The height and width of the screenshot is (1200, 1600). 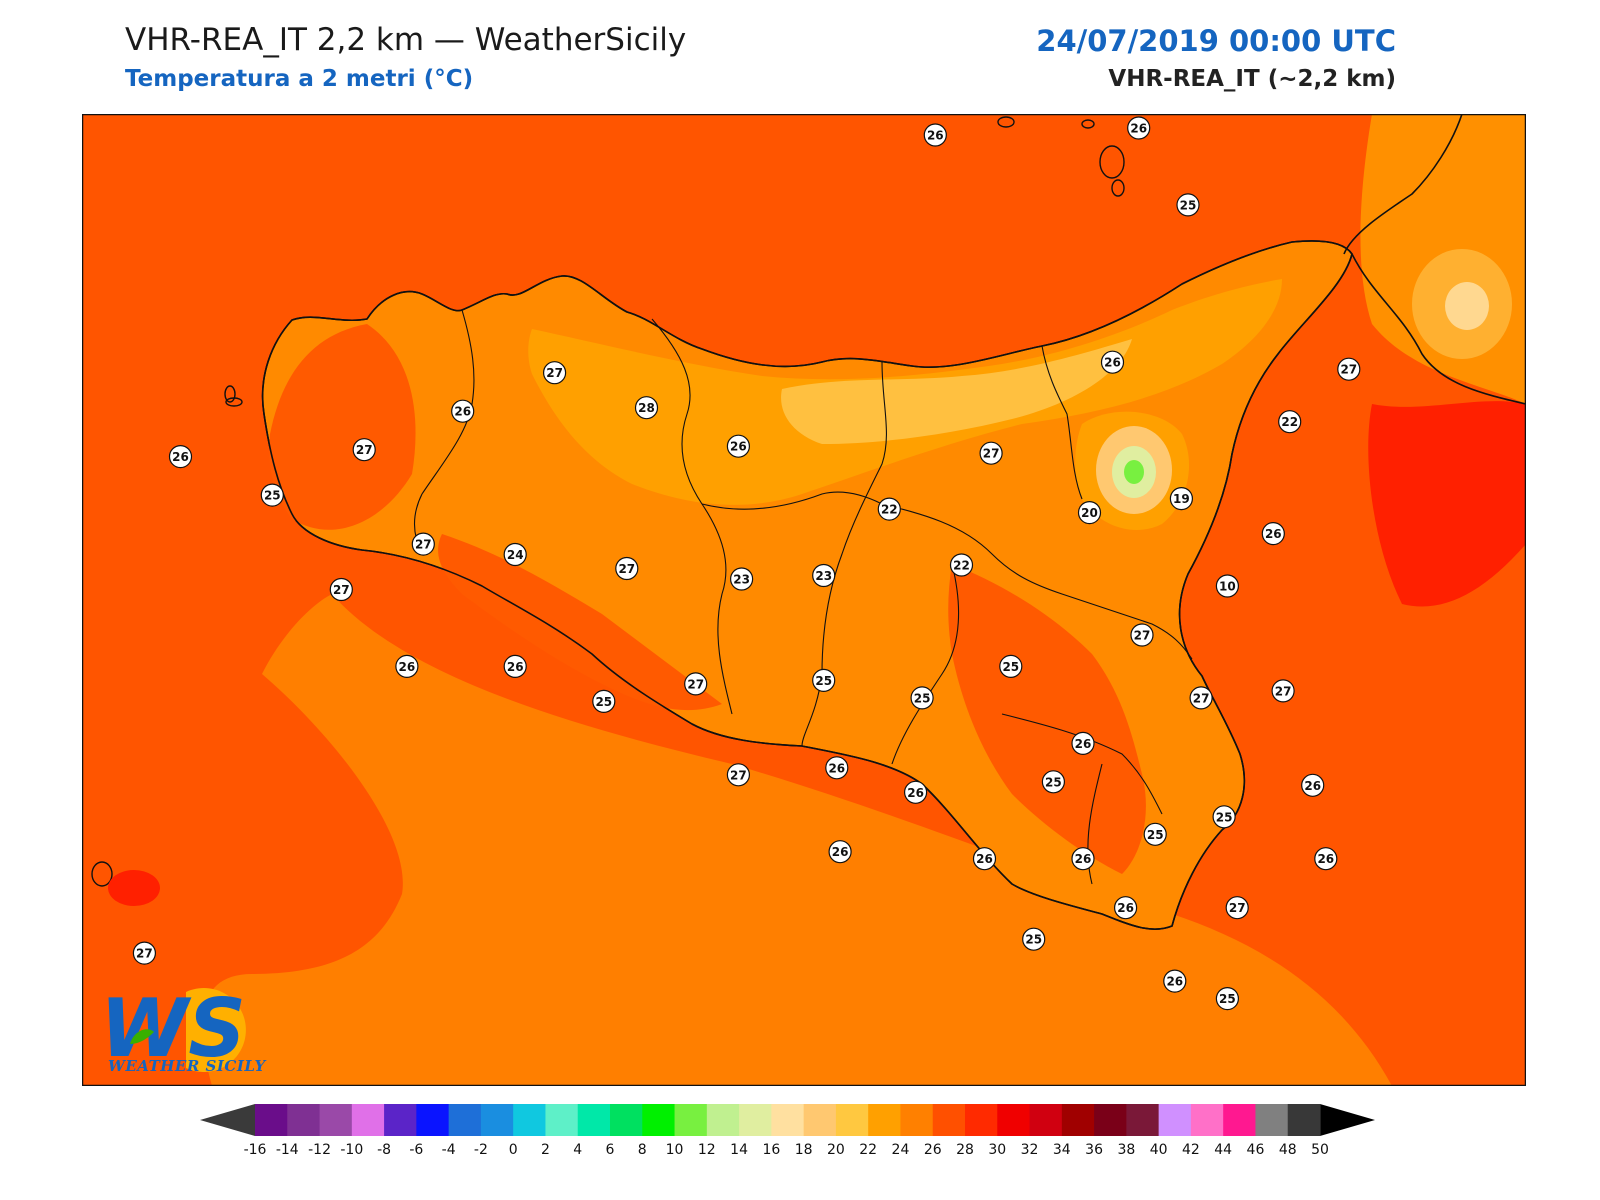 What do you see at coordinates (889, 509) in the screenshot?
I see `station-marker: 22` at bounding box center [889, 509].